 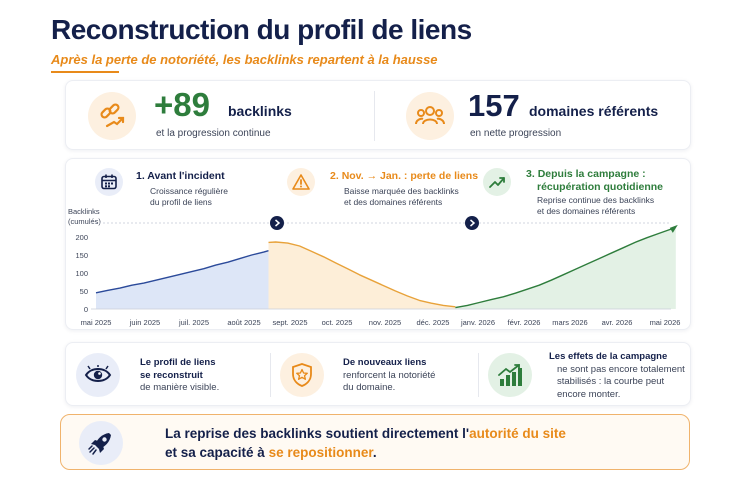 What do you see at coordinates (81, 255) in the screenshot?
I see `y-tick-label: 150` at bounding box center [81, 255].